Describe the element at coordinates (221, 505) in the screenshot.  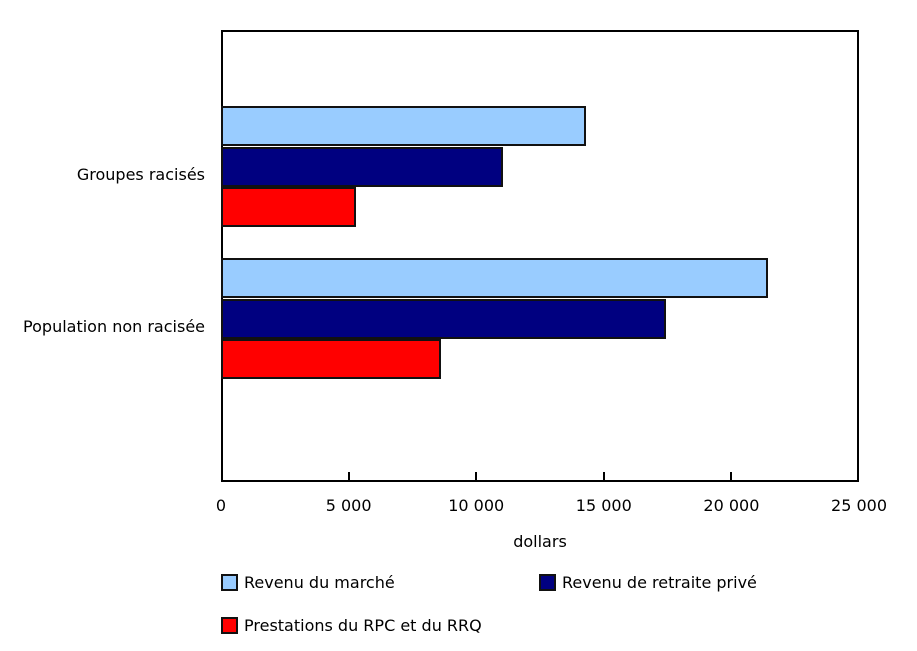
I see `x-tick-label: 0` at that location.